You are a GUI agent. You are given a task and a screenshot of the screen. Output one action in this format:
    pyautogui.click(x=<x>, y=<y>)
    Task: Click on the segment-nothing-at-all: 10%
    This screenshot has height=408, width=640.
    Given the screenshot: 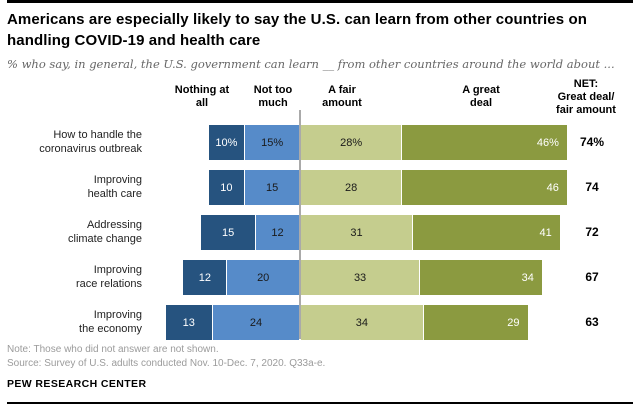 What is the action you would take?
    pyautogui.click(x=226, y=142)
    